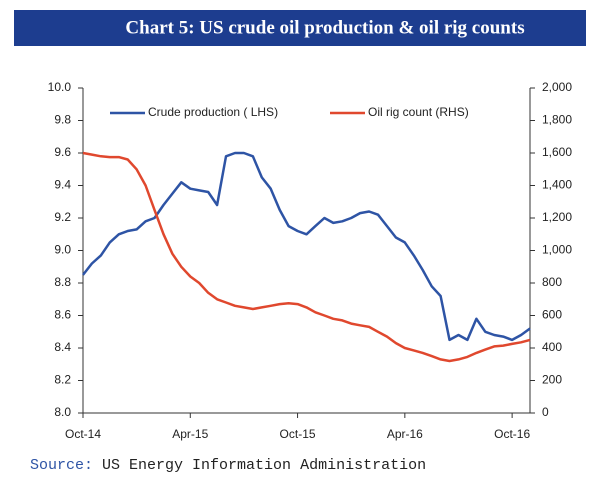 This screenshot has width=600, height=479. I want to click on y-tick-label: 8.6, so click(62, 315).